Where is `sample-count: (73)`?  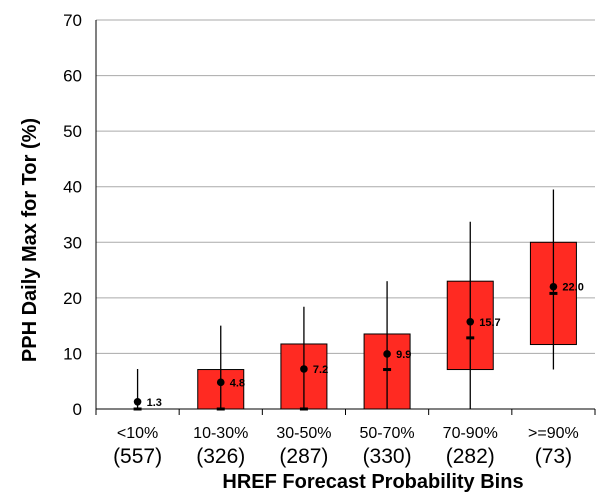 sample-count: (73) is located at coordinates (553, 456).